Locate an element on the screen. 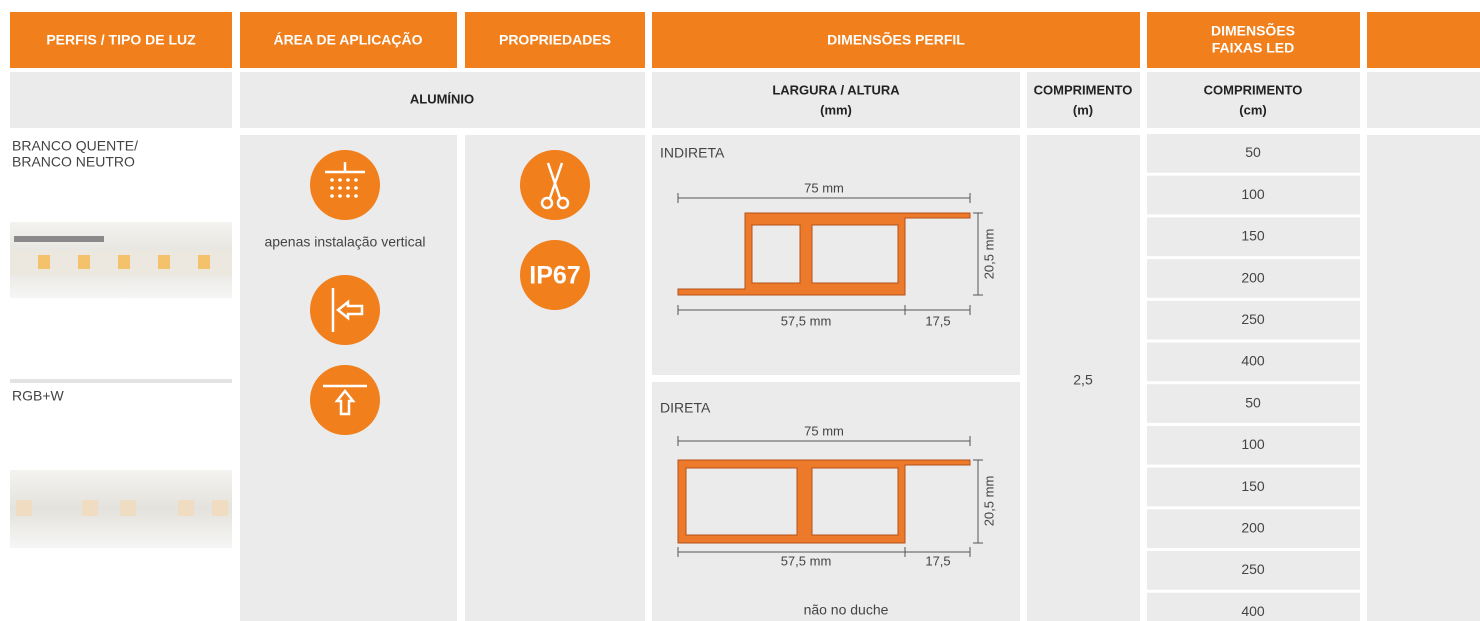 The width and height of the screenshot is (1480, 621). scissors-icon is located at coordinates (555, 185).